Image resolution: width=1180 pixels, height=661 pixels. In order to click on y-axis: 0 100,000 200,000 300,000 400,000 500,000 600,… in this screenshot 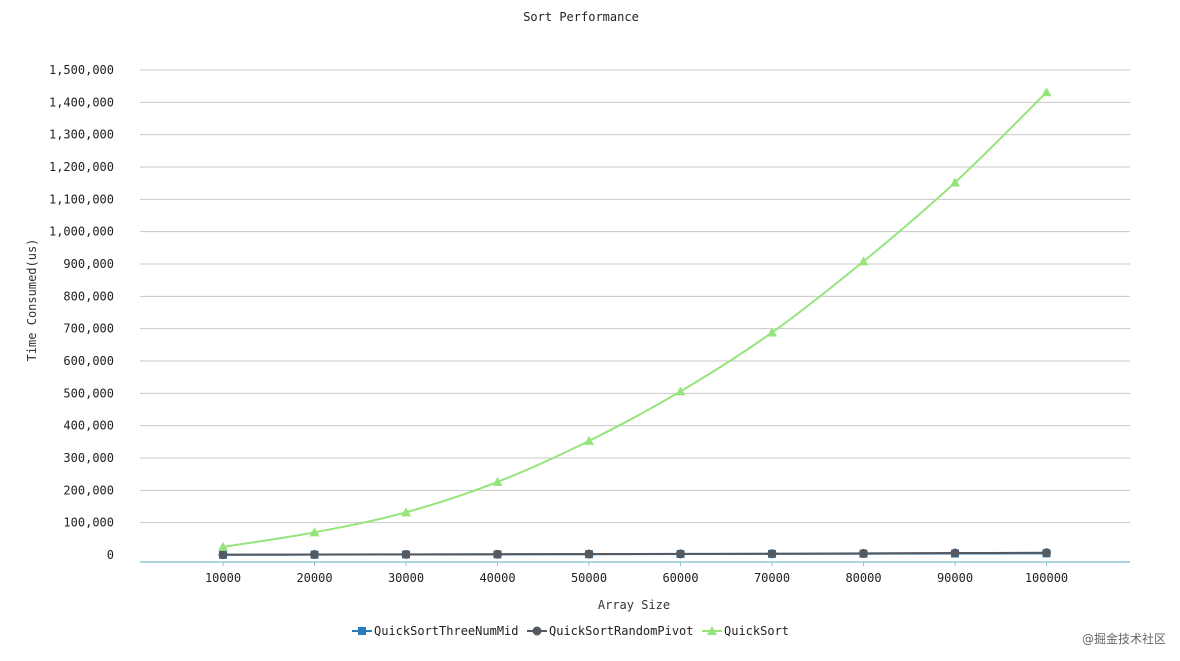, I will do `click(81, 312)`.